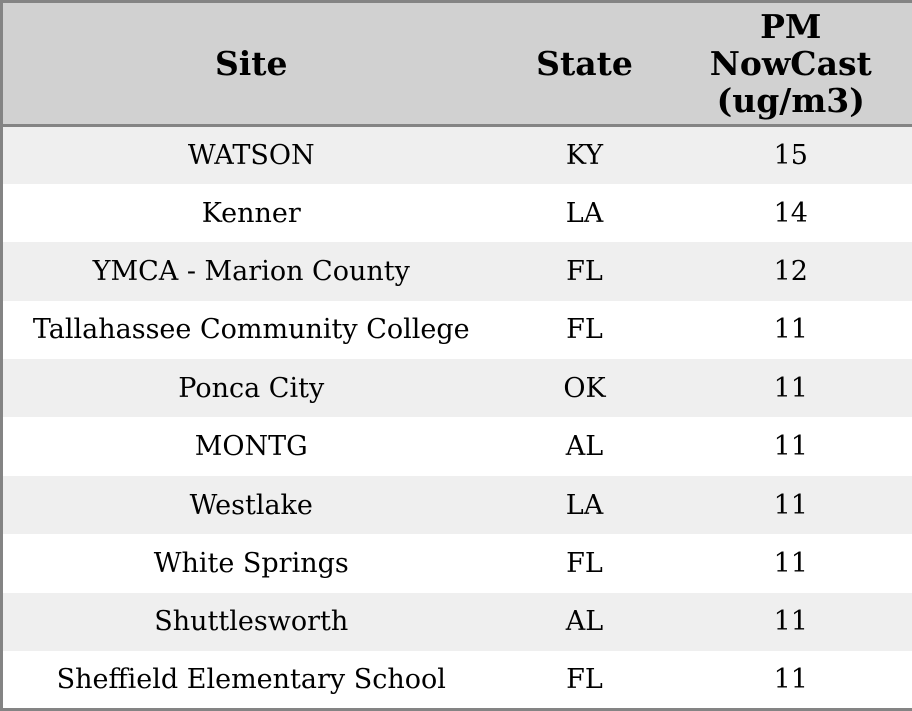 The width and height of the screenshot is (912, 711). I want to click on column-header-state: State, so click(584, 64).